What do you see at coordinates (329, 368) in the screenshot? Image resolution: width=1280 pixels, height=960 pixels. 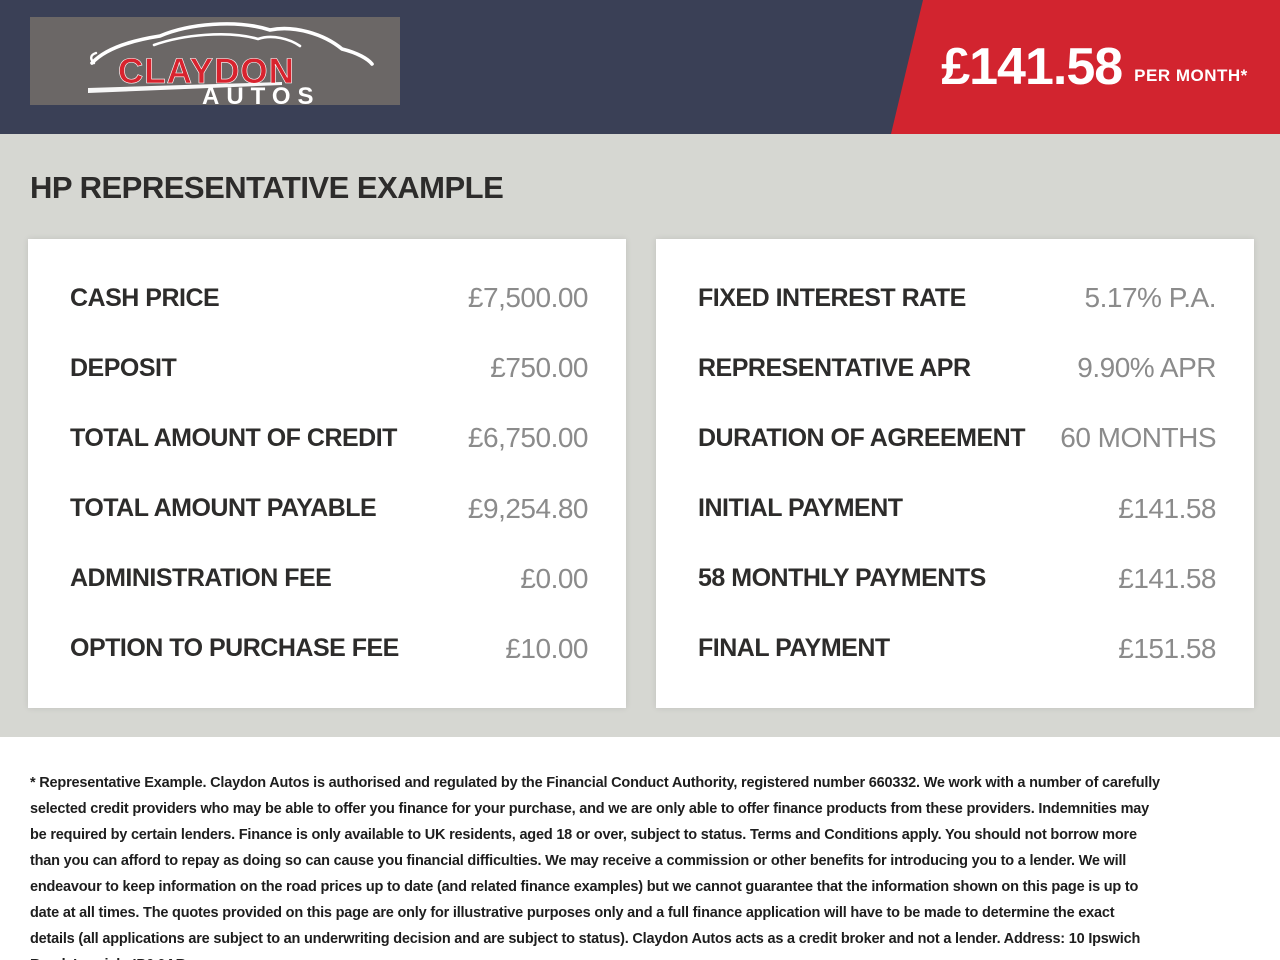 I see `table-row: DEPOSIT £750.00` at bounding box center [329, 368].